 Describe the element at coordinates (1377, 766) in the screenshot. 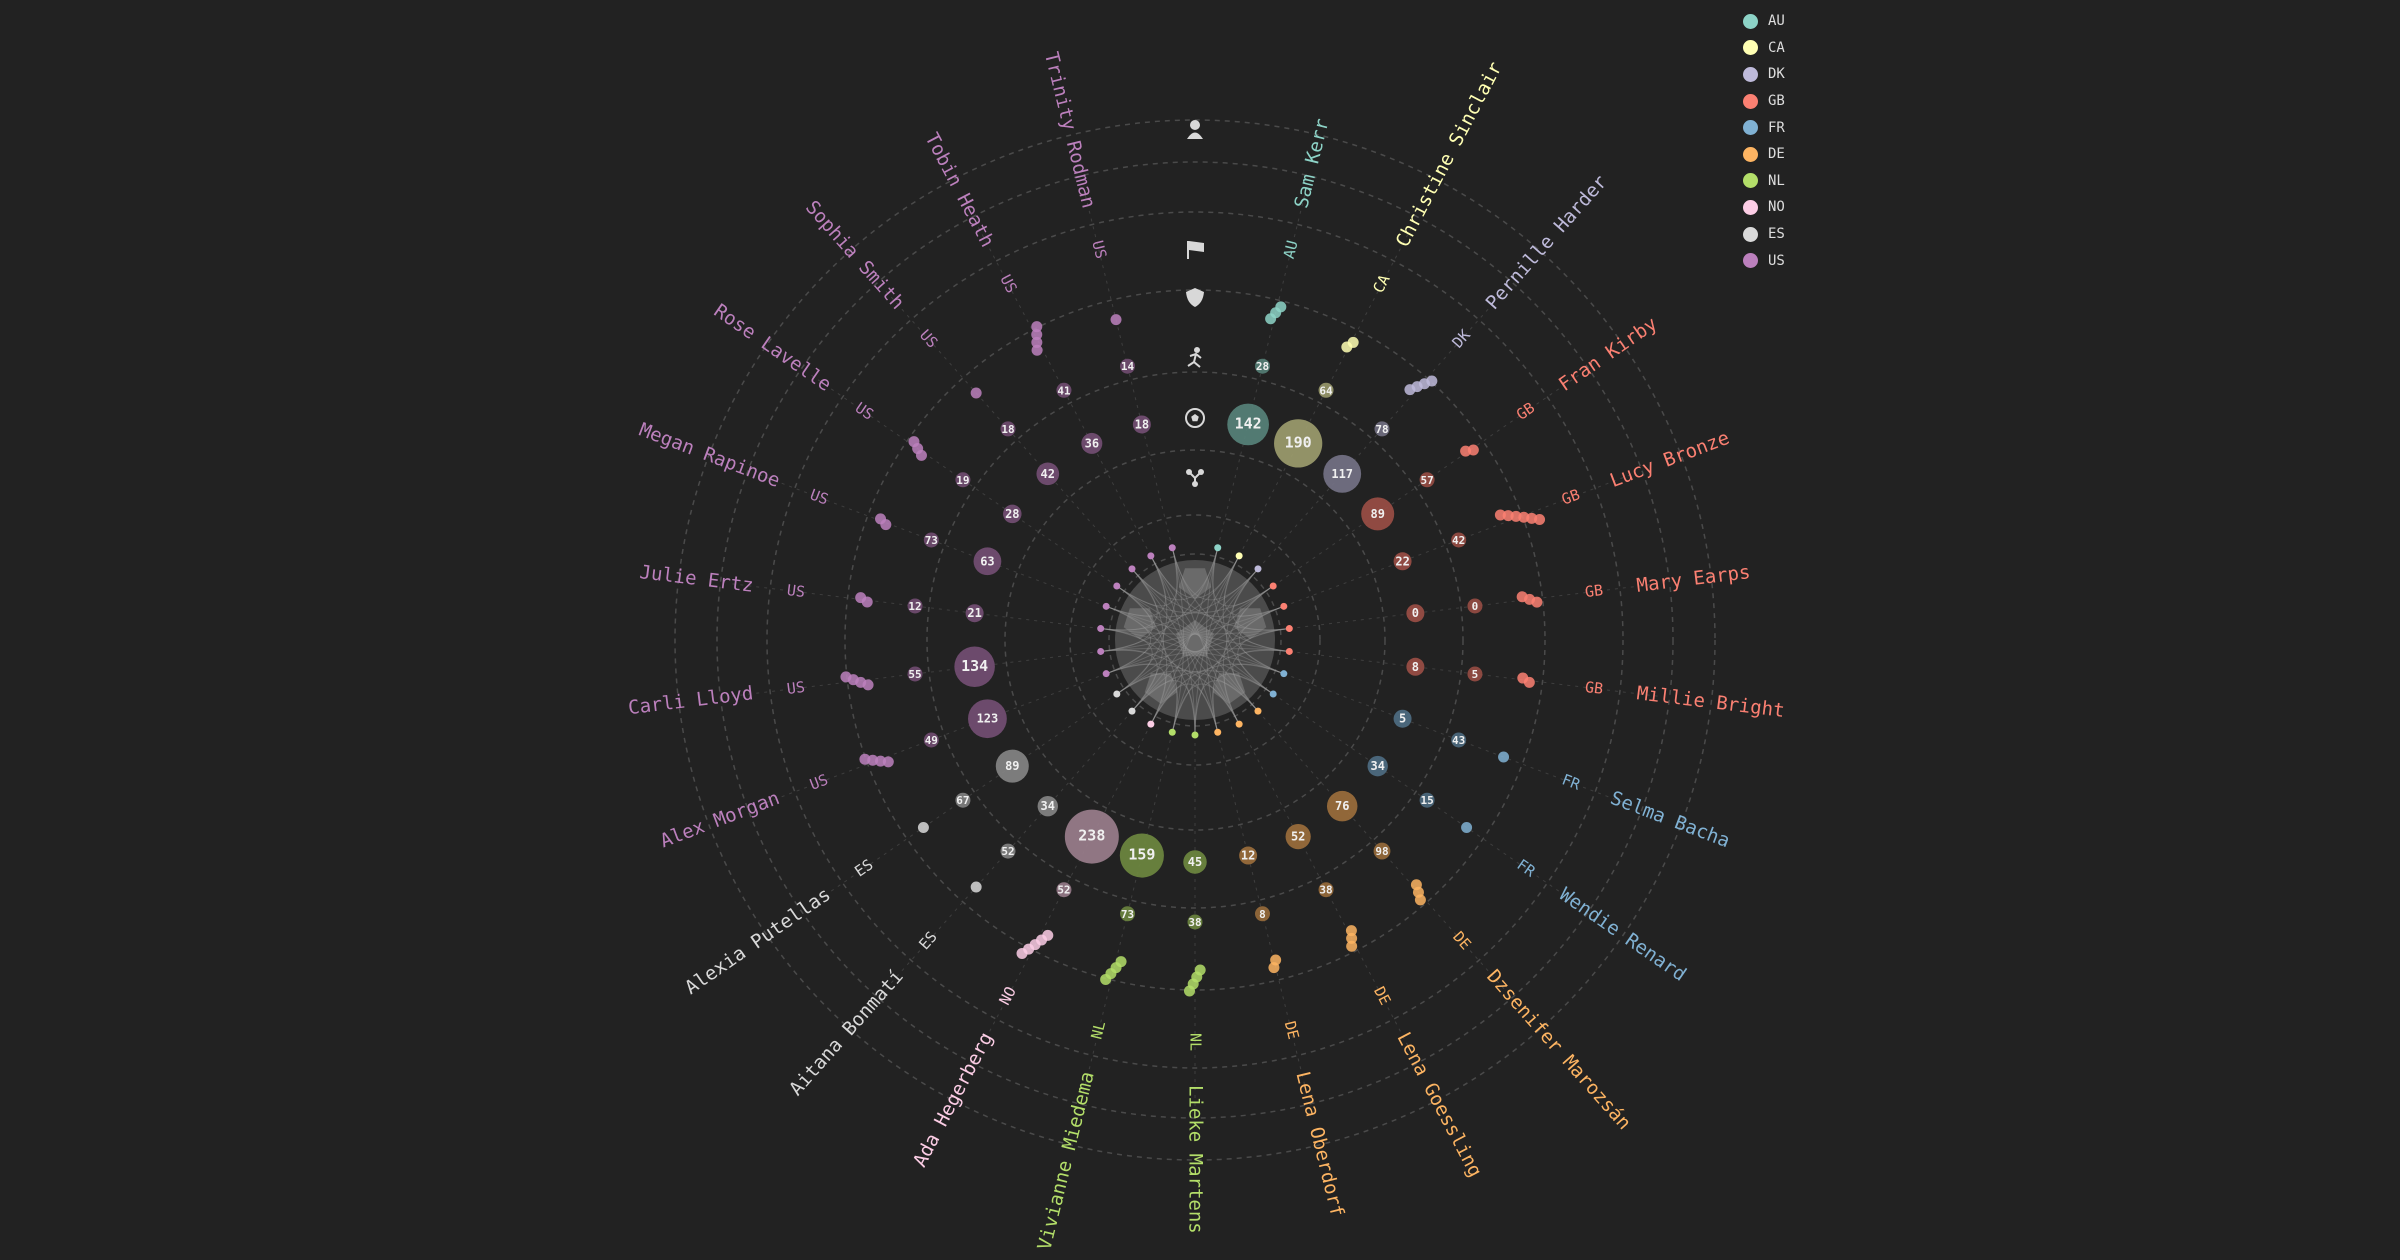

I see `goals-label: 34` at that location.